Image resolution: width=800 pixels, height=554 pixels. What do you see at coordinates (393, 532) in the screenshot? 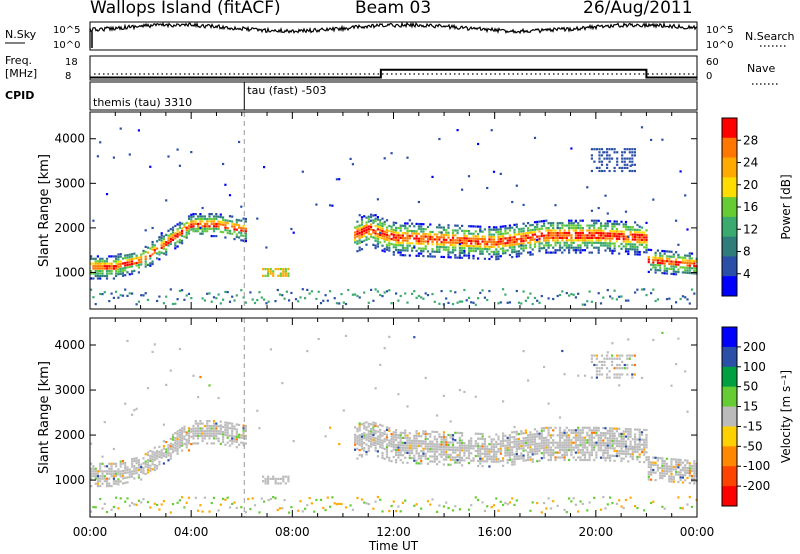
I see `x-tick-label: 12:00` at bounding box center [393, 532].